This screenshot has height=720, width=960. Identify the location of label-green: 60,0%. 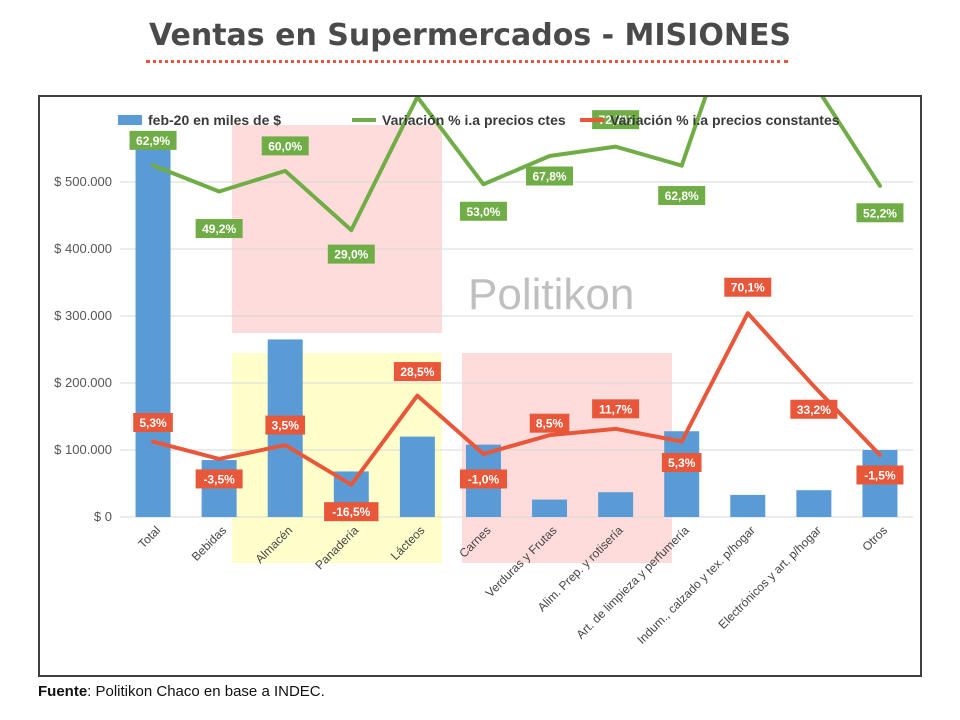
(285, 146).